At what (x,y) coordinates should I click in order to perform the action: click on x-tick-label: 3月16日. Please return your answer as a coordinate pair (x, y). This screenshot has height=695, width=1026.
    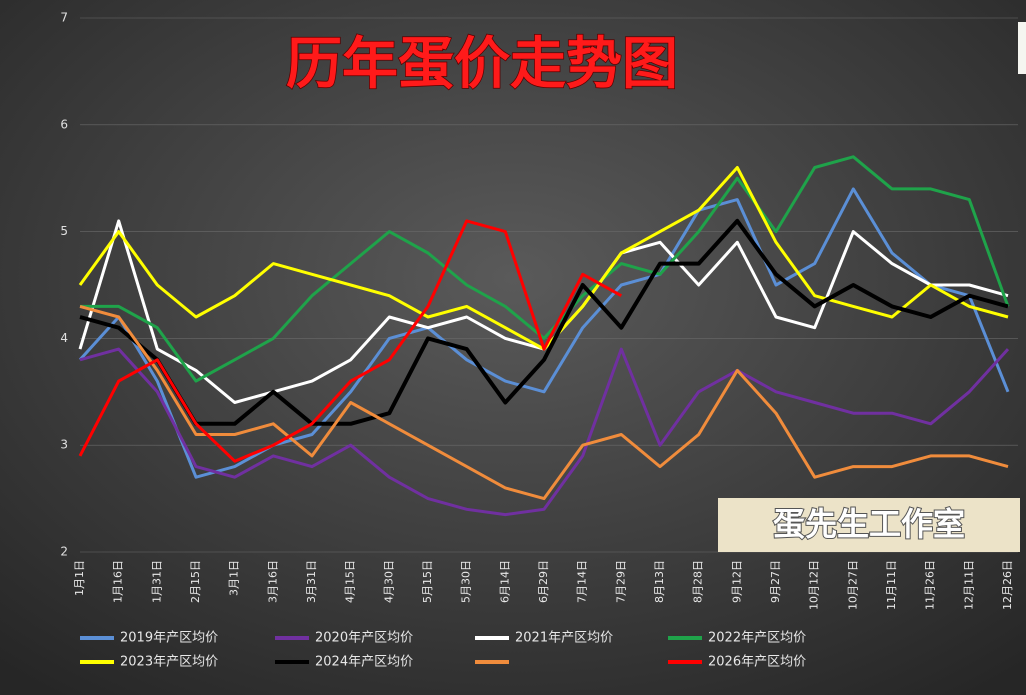
    Looking at the image, I should click on (272, 581).